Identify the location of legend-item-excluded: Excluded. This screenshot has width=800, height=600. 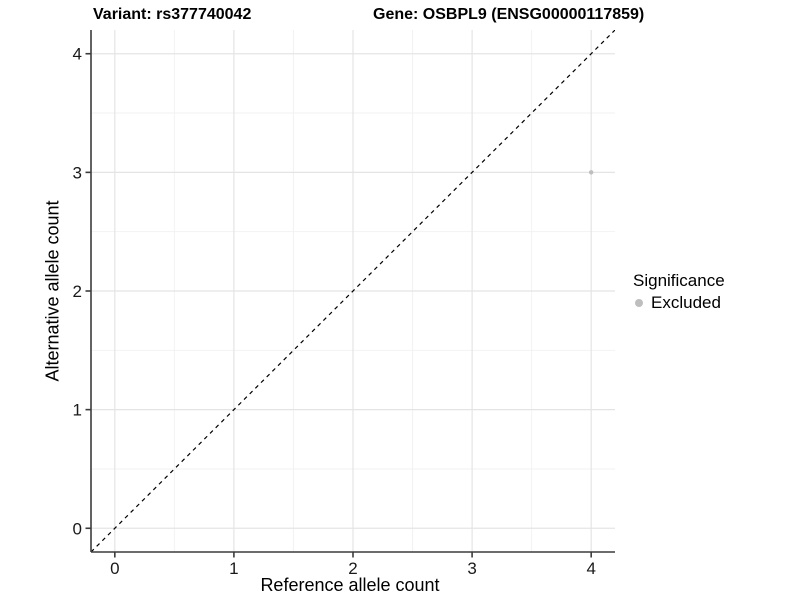
(679, 303).